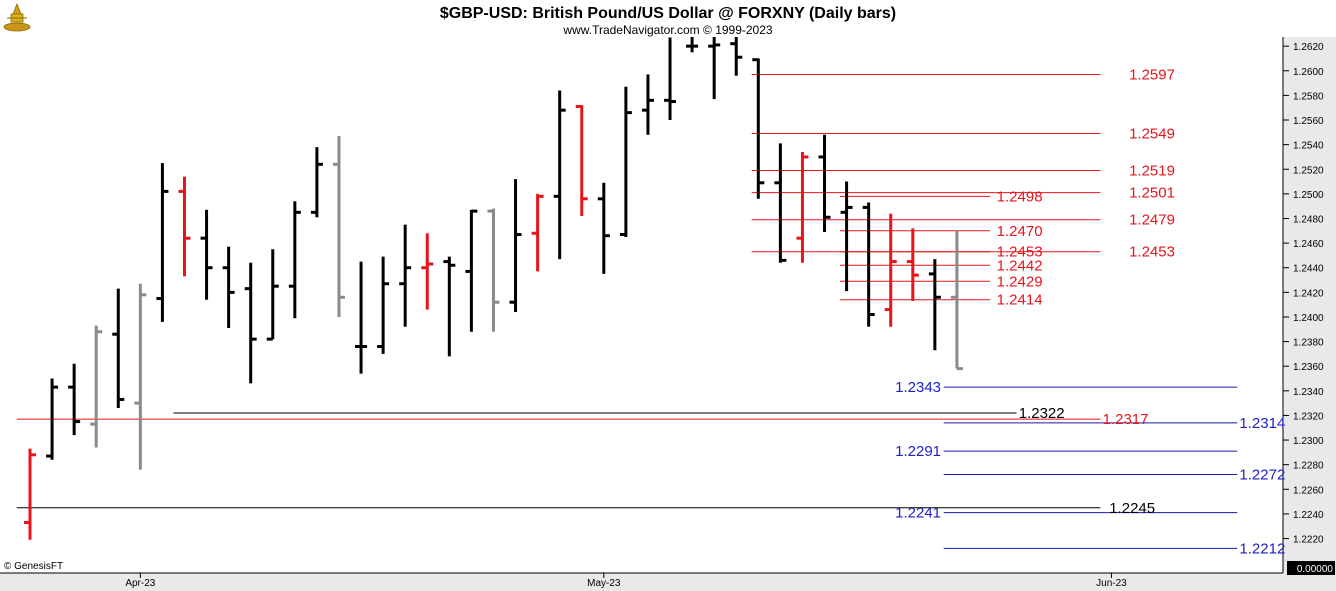 This screenshot has width=1336, height=591. I want to click on level-label-0: 1.2597, so click(1152, 74).